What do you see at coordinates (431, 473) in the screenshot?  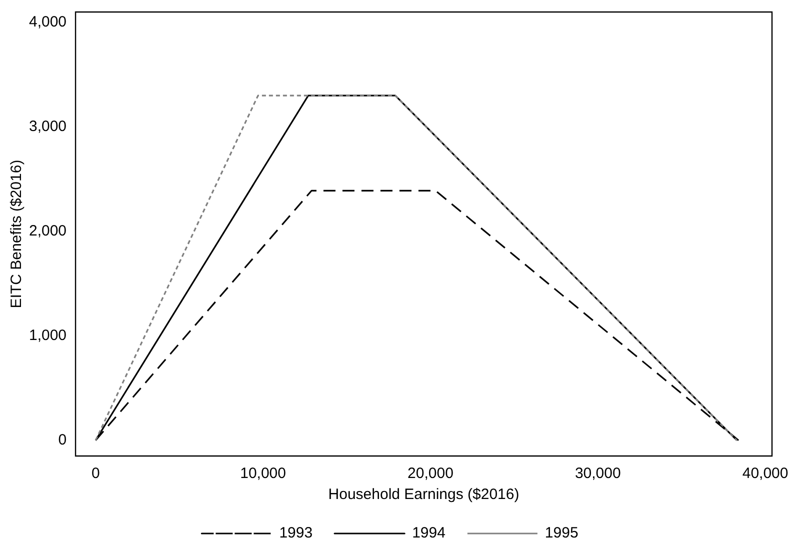 I see `x-tick-label: 20,000` at bounding box center [431, 473].